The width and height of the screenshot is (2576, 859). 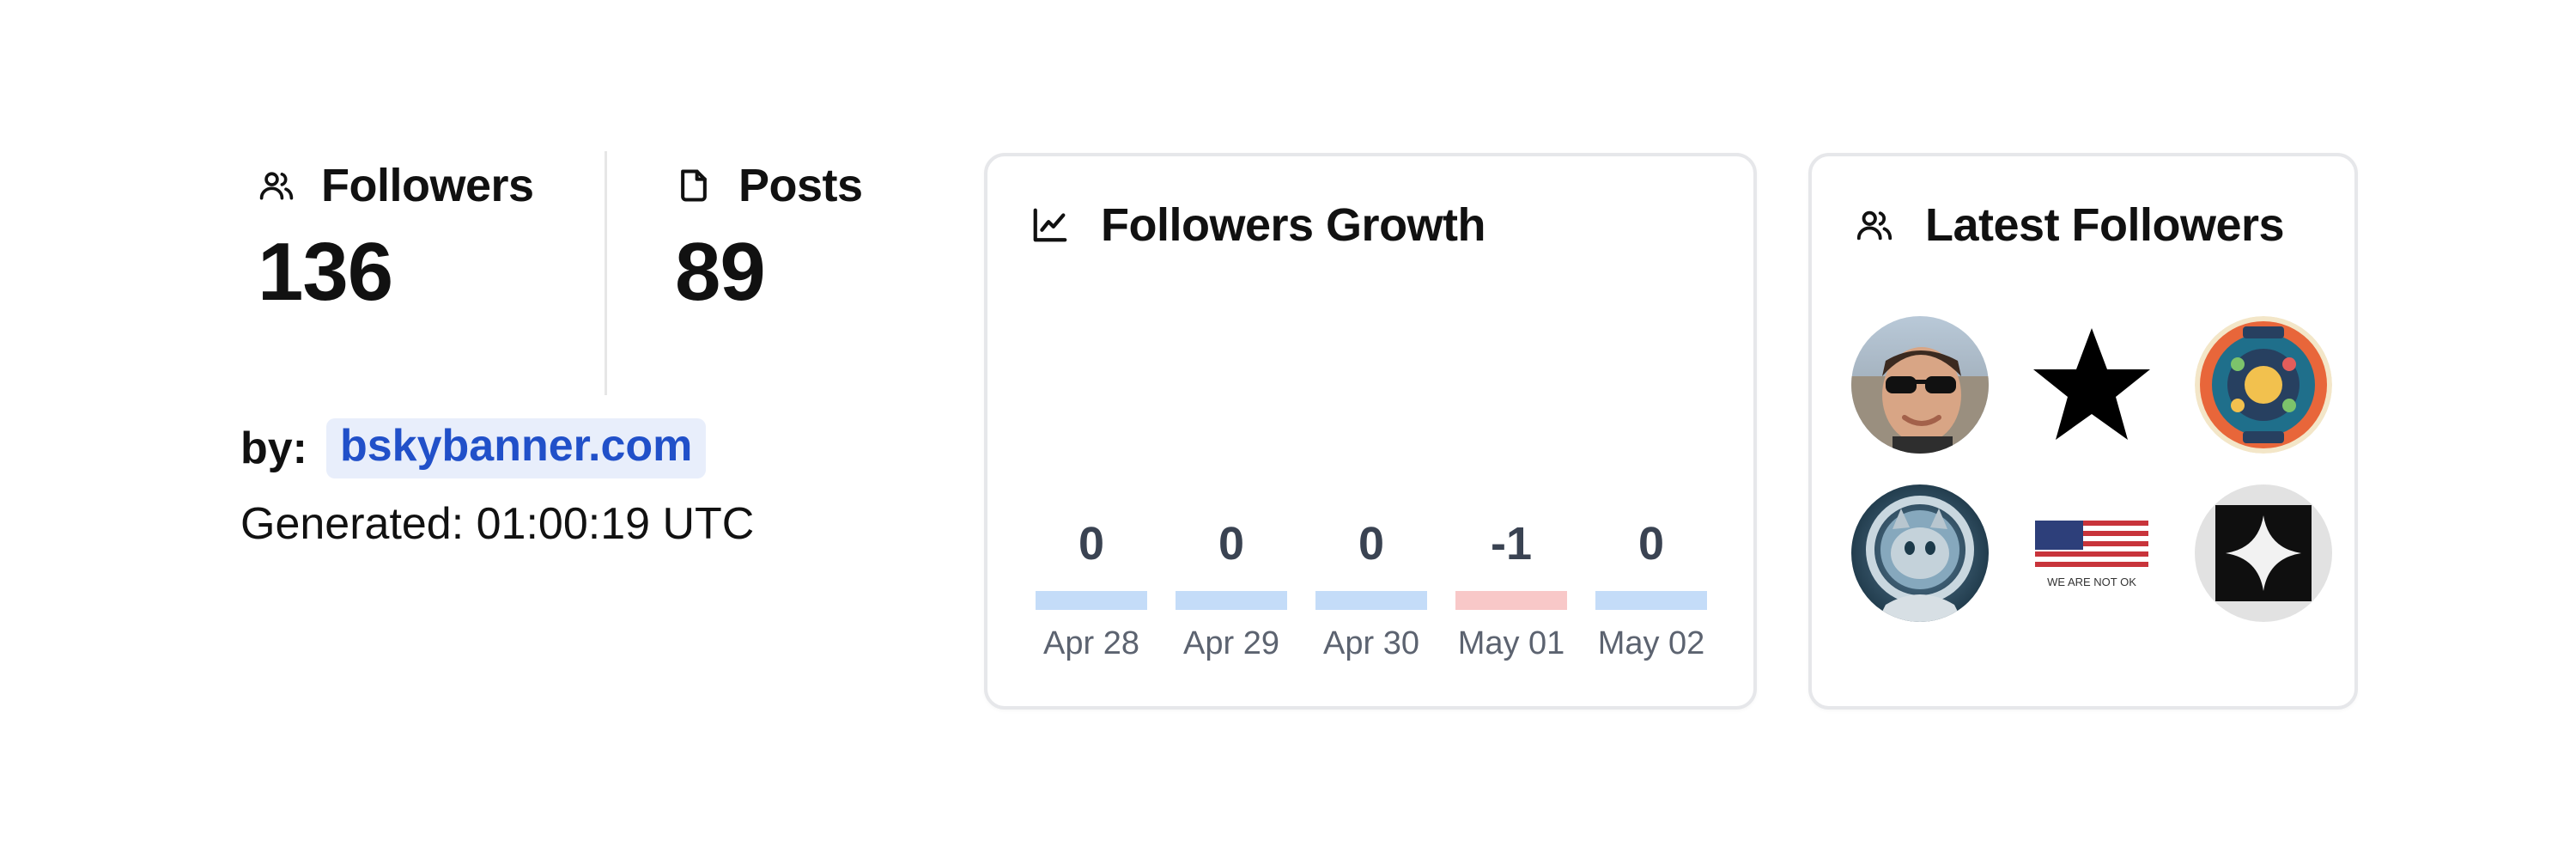 What do you see at coordinates (273, 448) in the screenshot?
I see `by-label: by:` at bounding box center [273, 448].